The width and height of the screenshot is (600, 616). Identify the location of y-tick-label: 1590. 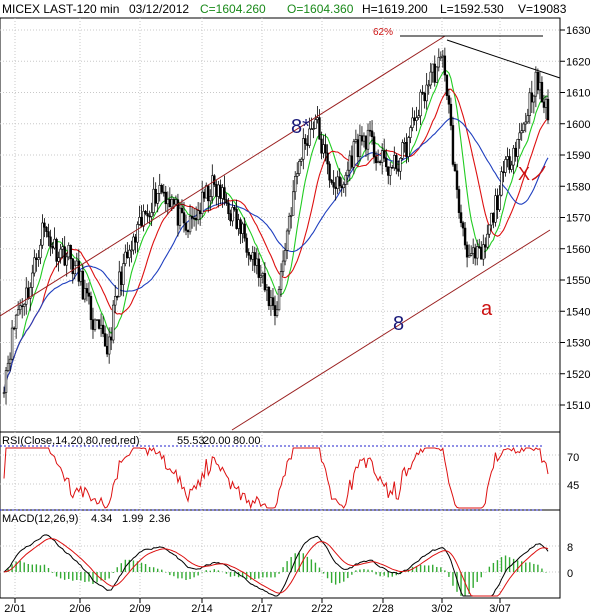
(578, 156).